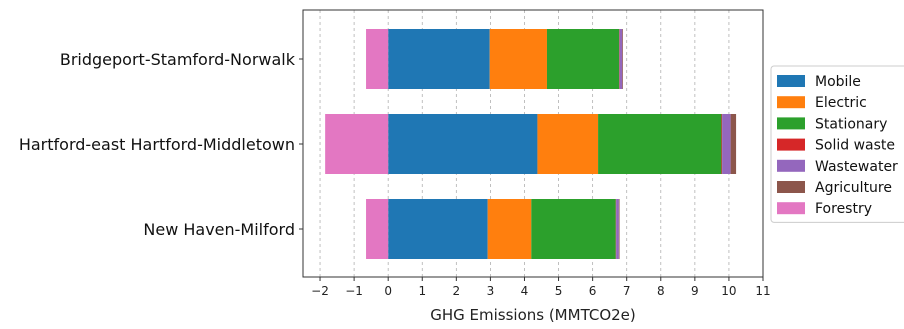 This screenshot has width=904, height=329. Describe the element at coordinates (762, 291) in the screenshot. I see `x-tick-label: 11` at that location.